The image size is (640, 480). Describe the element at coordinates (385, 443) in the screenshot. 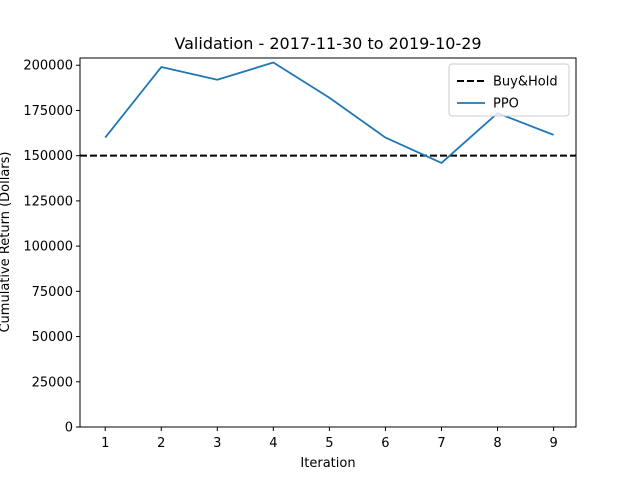

I see `x-tick-label: 6` at that location.